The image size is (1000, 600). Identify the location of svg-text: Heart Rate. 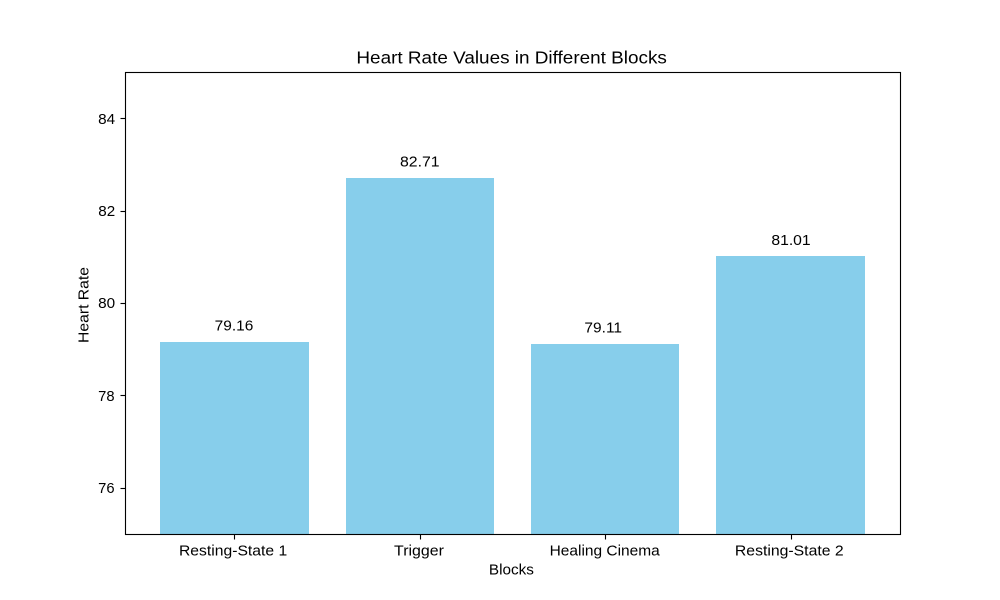
(84, 305).